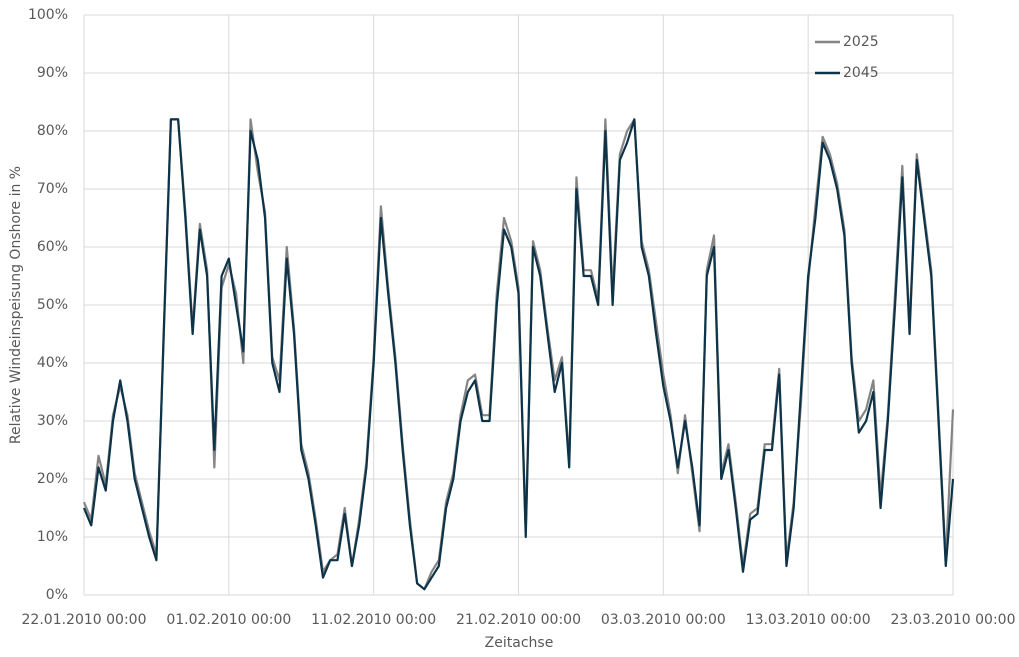 The height and width of the screenshot is (657, 1019). Describe the element at coordinates (861, 42) in the screenshot. I see `legend-label: 2025` at that location.